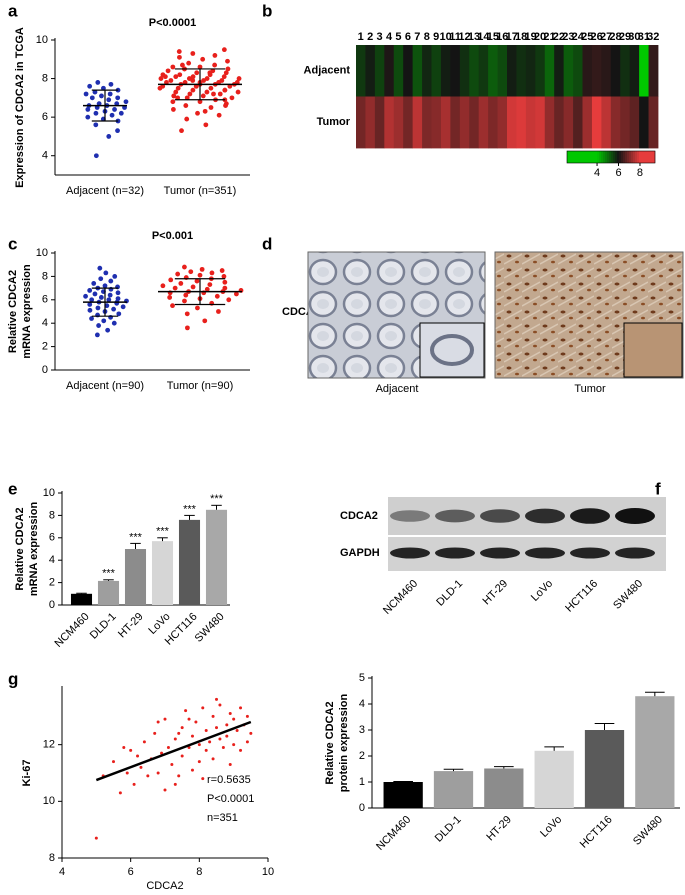  I want to click on x-tick-label: LoVo, so click(551, 827).